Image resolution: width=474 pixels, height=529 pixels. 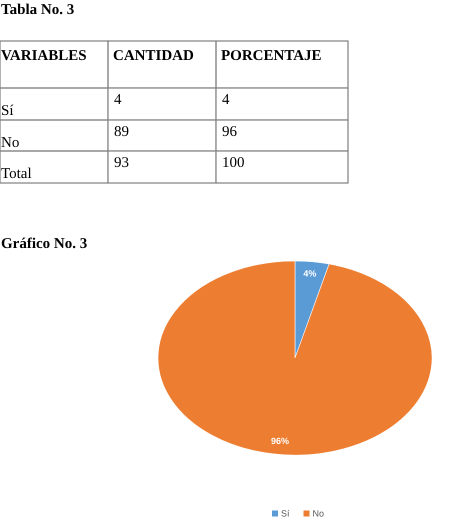 What do you see at coordinates (7, 111) in the screenshot?
I see `y-tick-label: Sí` at bounding box center [7, 111].